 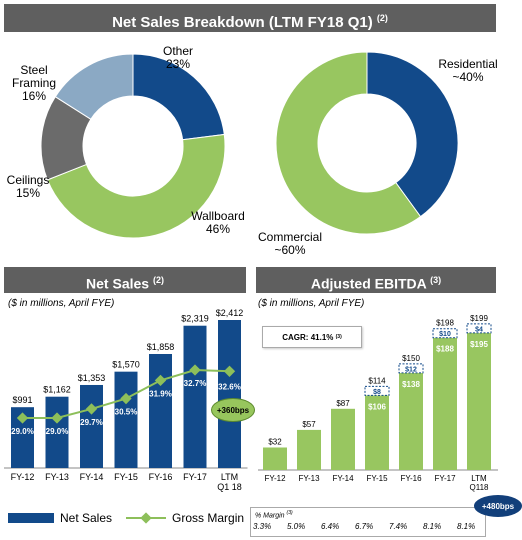 What do you see at coordinates (146, 518) in the screenshot?
I see `legend-gross-margin-swatch` at bounding box center [146, 518].